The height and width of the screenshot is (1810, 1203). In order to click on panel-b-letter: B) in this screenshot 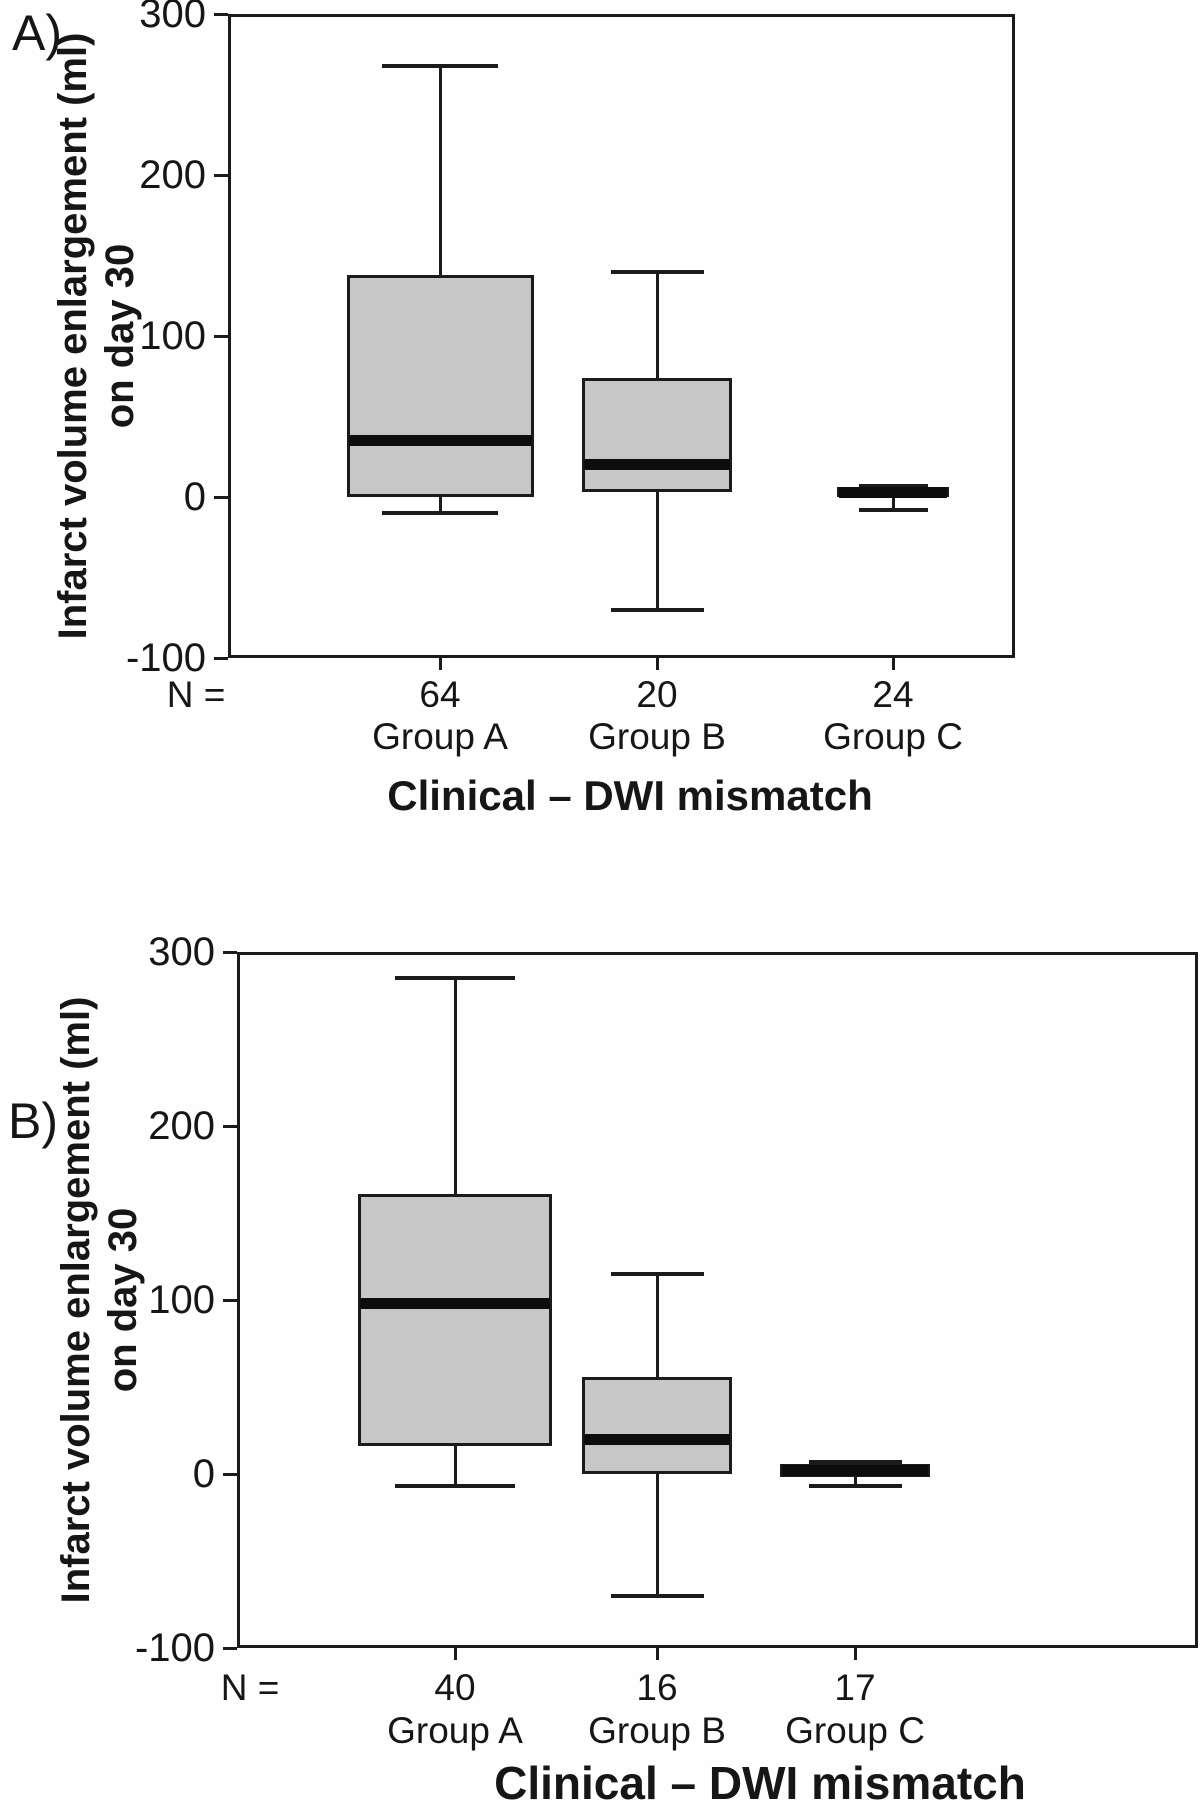, I will do `click(33, 1121)`.